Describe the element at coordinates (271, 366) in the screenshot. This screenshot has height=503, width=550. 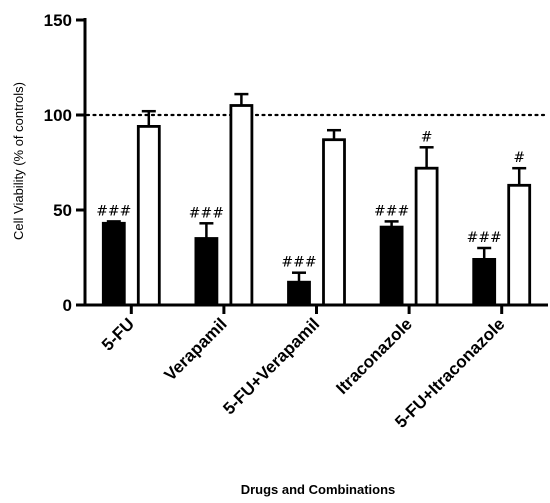
I see `x-tick-label: 5-FU+Verapamil` at that location.